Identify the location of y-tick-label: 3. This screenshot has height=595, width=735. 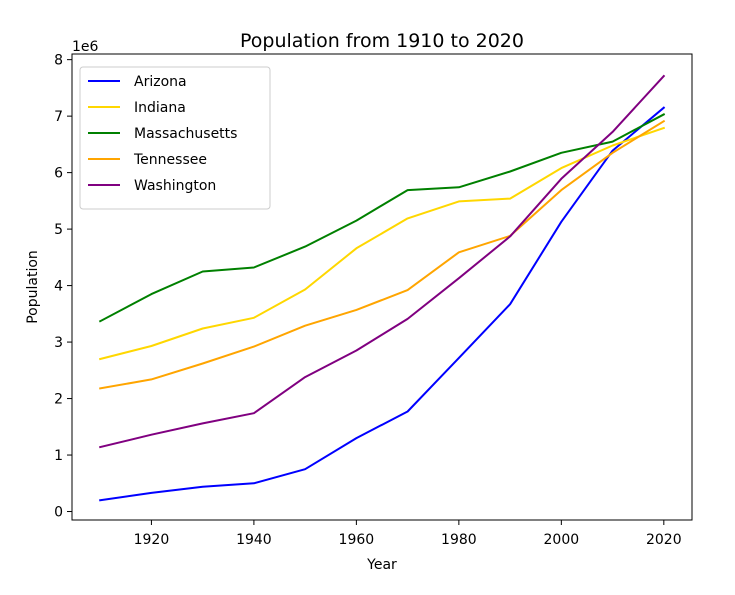
(58, 343).